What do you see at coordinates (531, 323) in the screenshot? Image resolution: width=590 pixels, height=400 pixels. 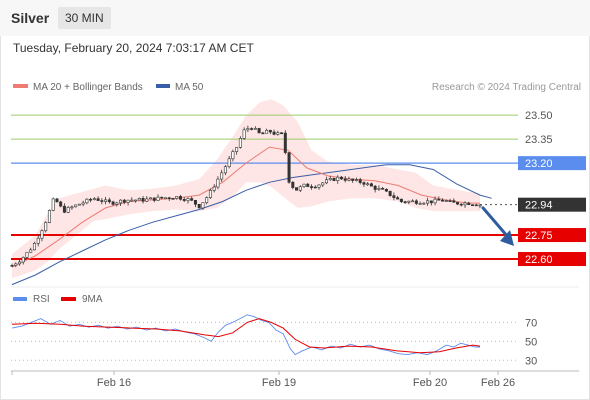 I see `rsi-tick-label: 70` at bounding box center [531, 323].